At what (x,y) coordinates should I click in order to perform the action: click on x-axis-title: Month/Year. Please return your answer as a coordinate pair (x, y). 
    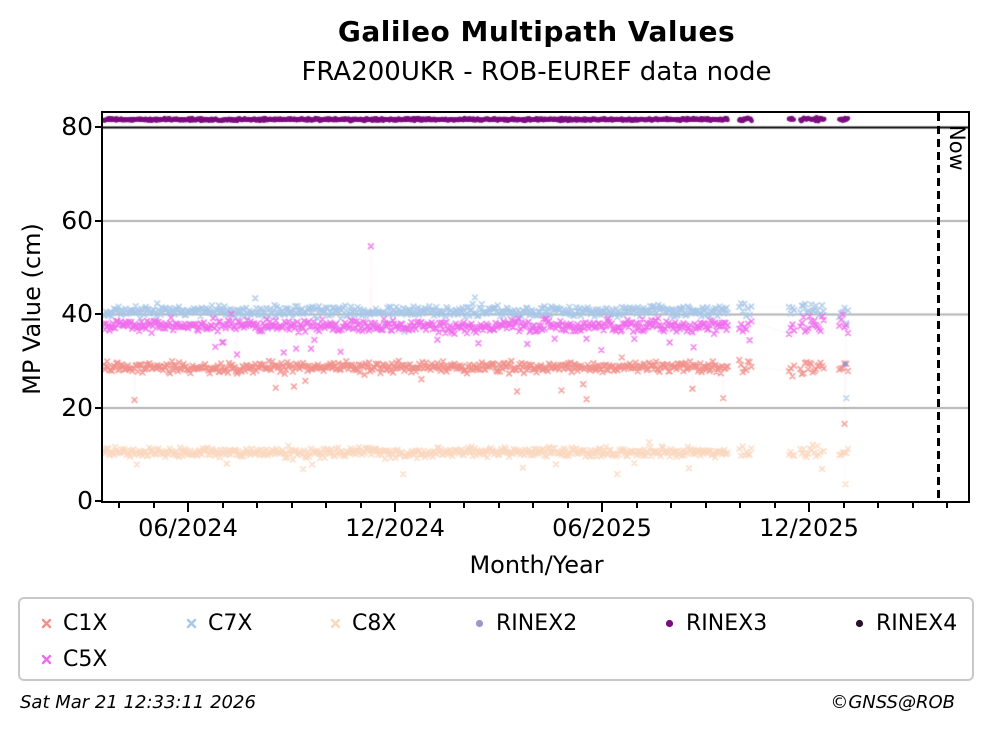
    Looking at the image, I should click on (536, 565).